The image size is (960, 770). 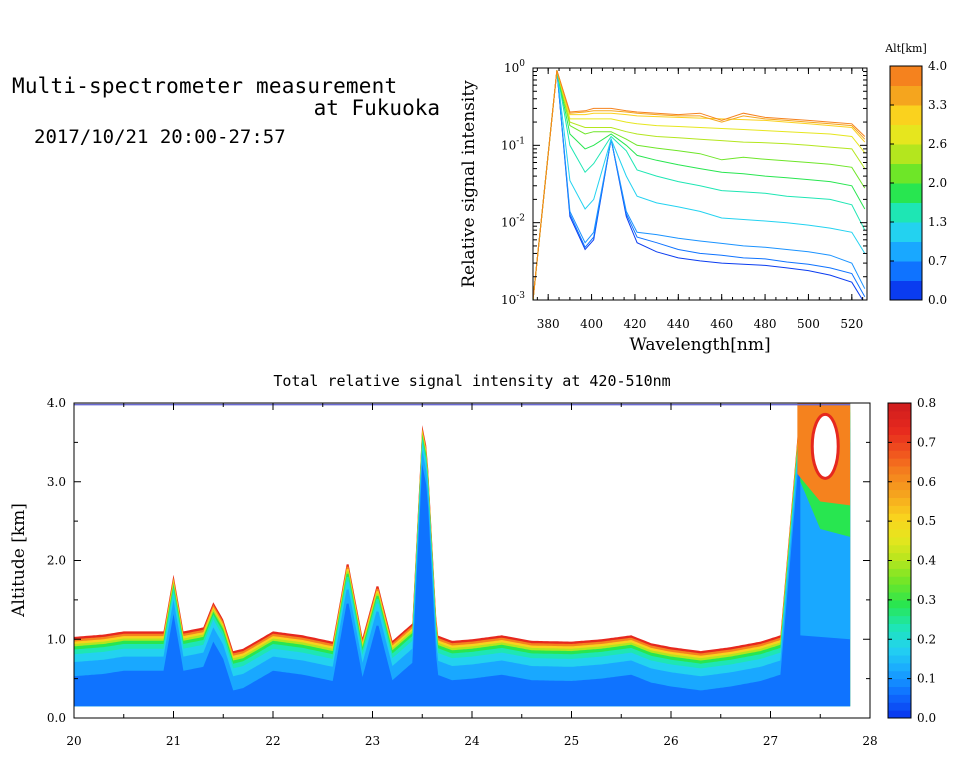 What do you see at coordinates (272, 741) in the screenshot?
I see `heatmap-x-tick-label: 22` at bounding box center [272, 741].